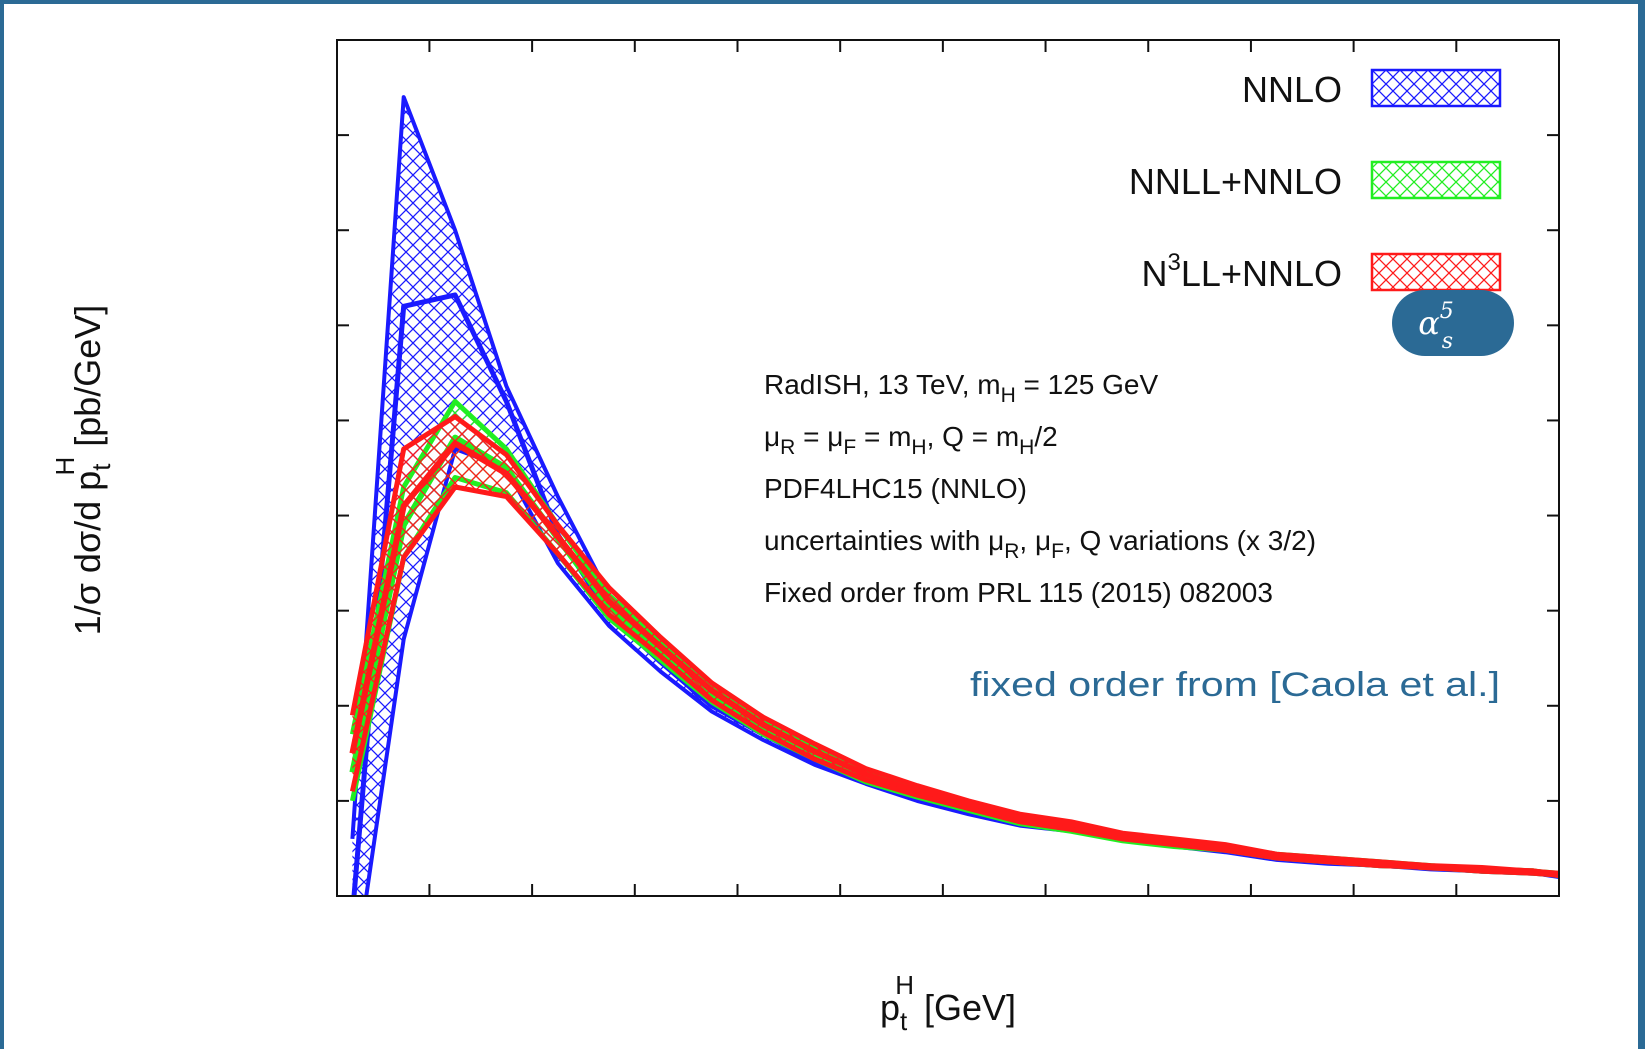  I want to click on info-text-run: Fixed order from PRL 115 (2015) 082003, so click(1018, 592).